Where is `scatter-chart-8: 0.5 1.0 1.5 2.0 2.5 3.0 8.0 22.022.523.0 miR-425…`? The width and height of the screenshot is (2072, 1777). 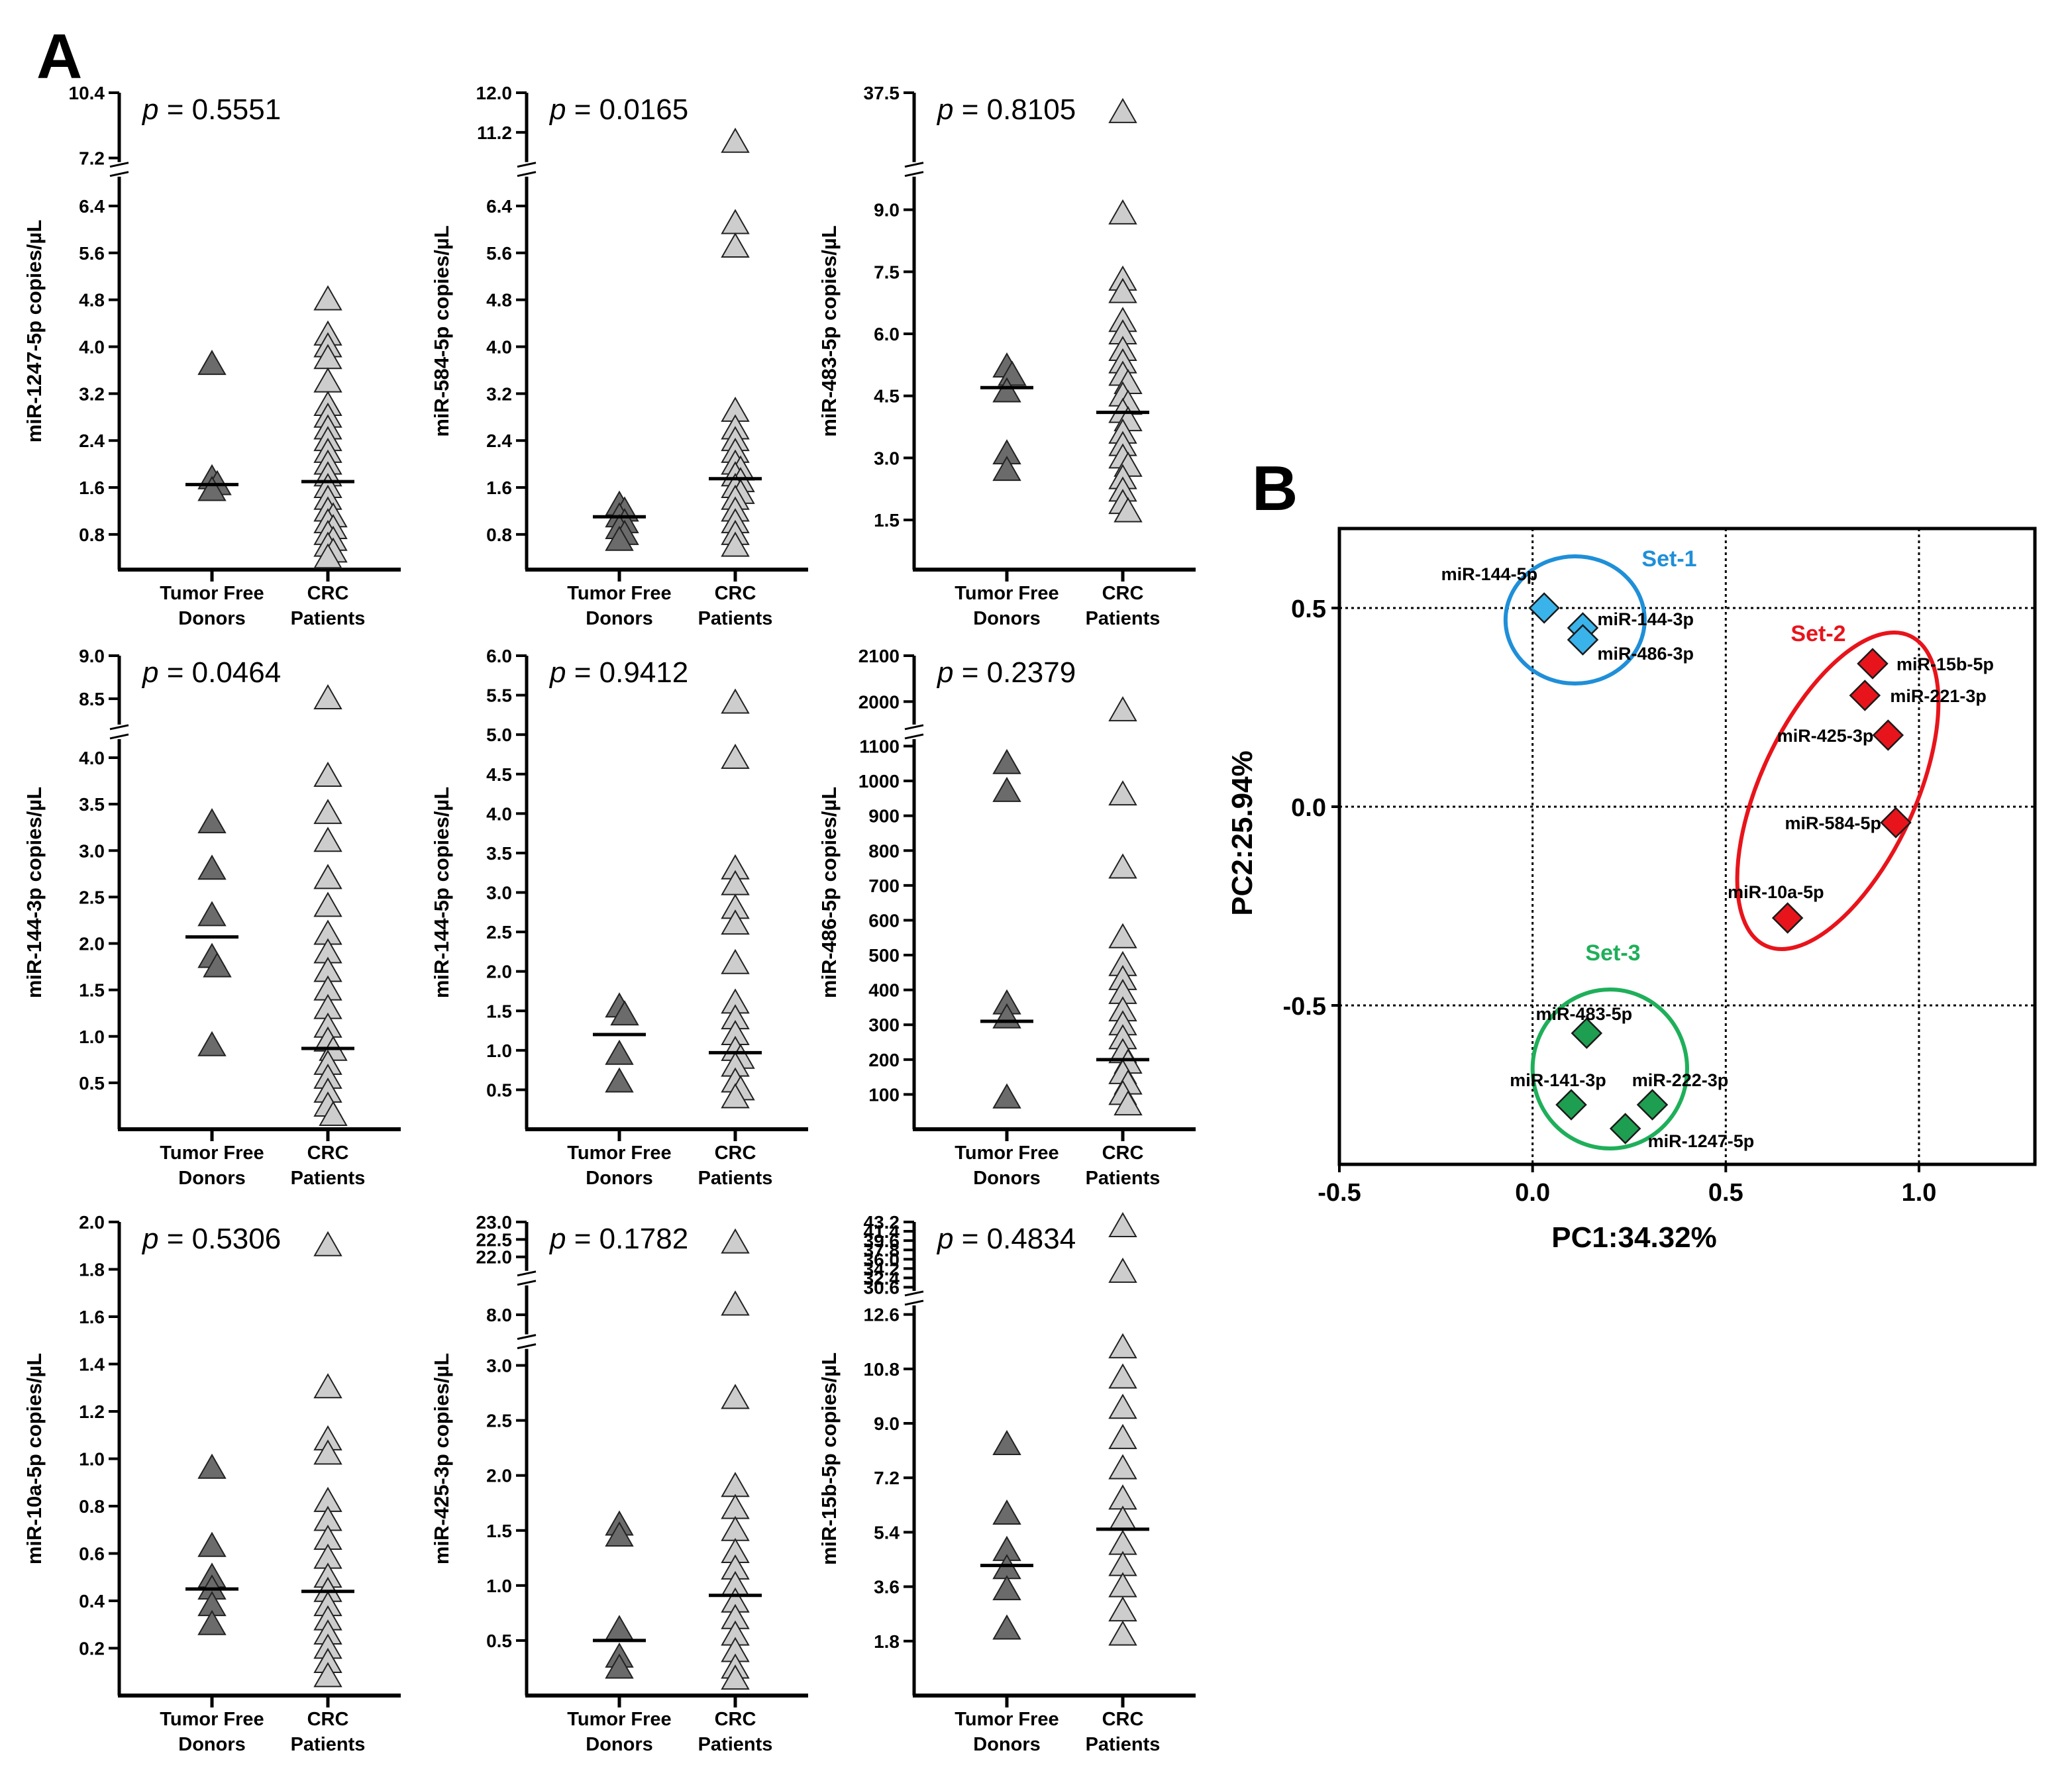
scatter-chart-8: 0.5 1.0 1.5 2.0 2.5 3.0 8.0 22.022.523.0 miR-425… is located at coordinates (619, 1483).